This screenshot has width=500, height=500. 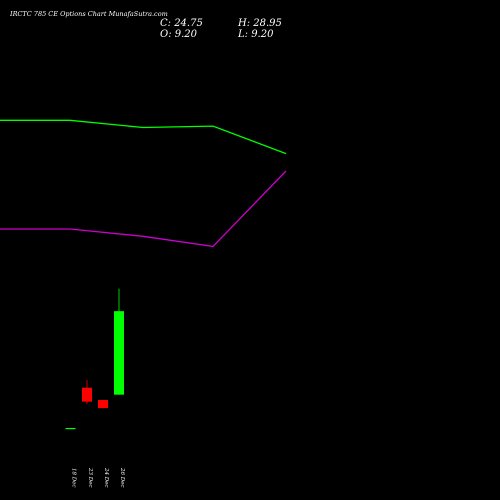 I want to click on low-value: L: 9.20, so click(x=255, y=34).